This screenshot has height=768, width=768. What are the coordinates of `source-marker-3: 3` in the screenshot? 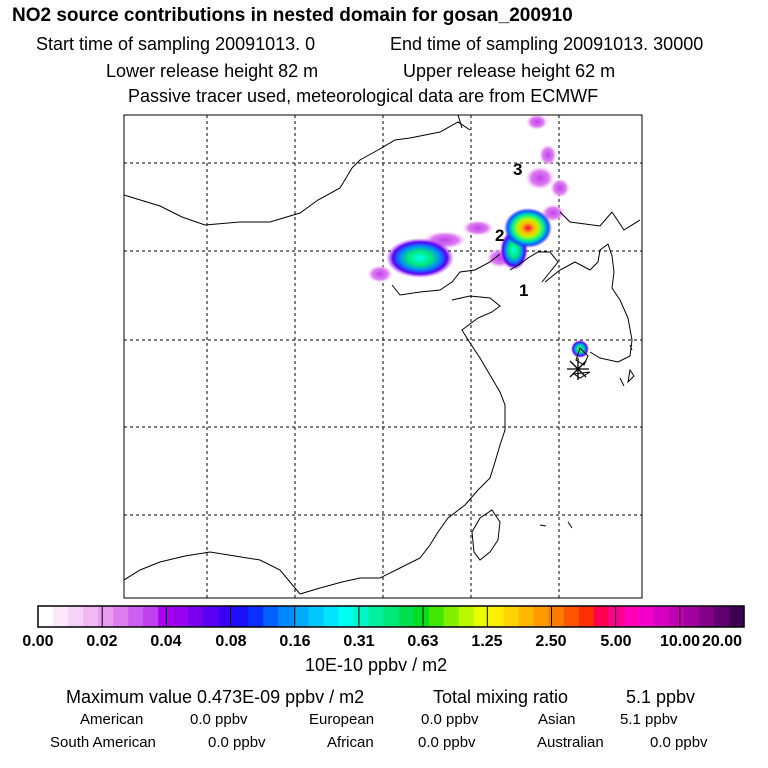 It's located at (517, 169).